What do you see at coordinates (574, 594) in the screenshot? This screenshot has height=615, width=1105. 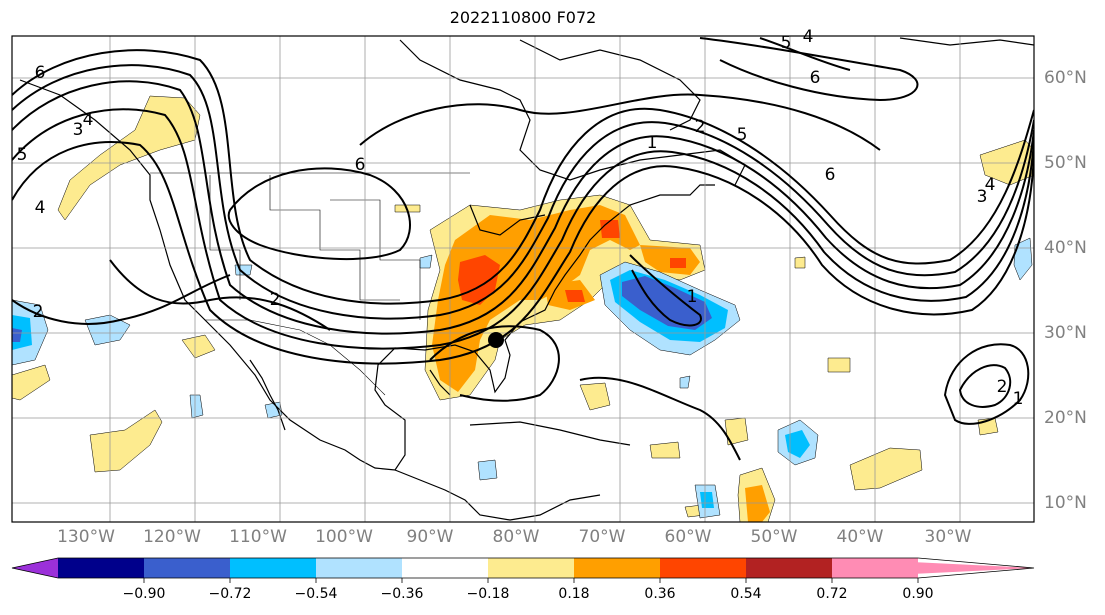 I see `colorbar-tick-label: 0.18` at bounding box center [574, 594].